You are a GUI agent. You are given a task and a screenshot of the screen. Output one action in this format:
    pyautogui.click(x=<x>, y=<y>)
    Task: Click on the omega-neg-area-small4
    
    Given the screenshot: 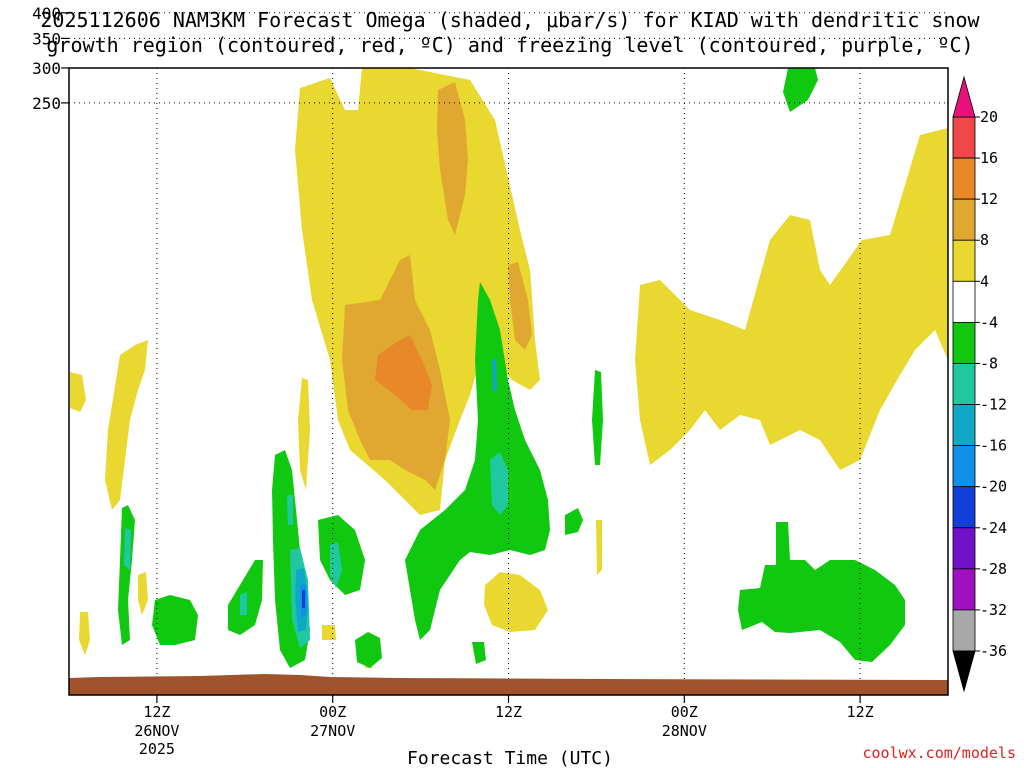 What is the action you would take?
    pyautogui.click(x=479, y=653)
    